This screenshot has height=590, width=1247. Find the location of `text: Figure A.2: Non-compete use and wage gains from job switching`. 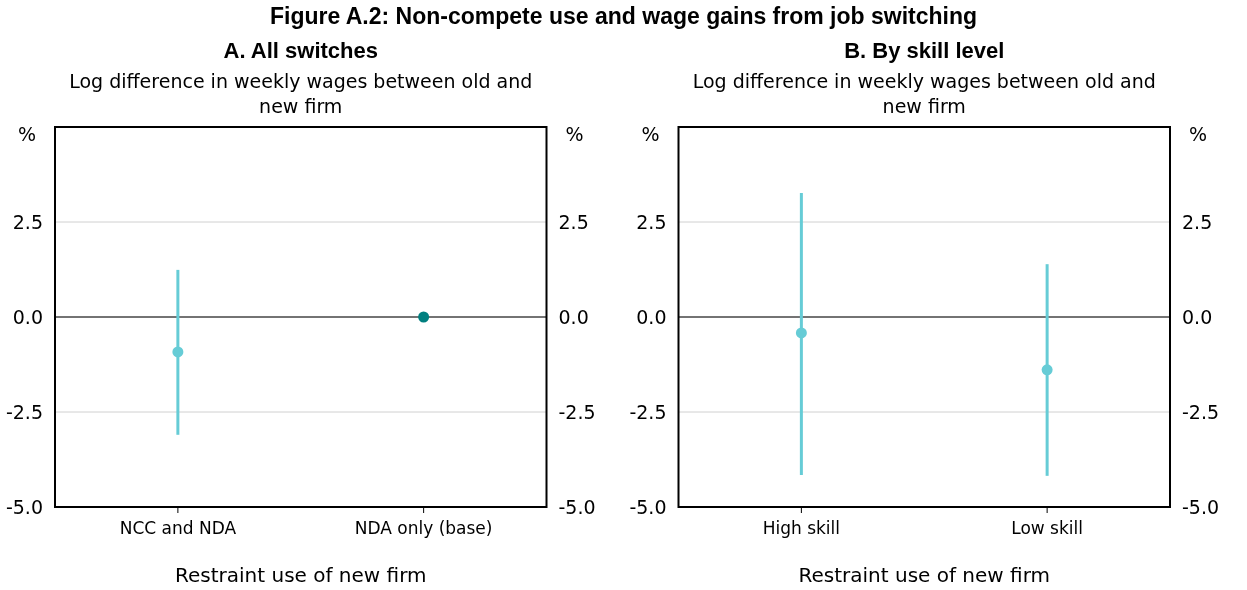

text: Figure A.2: Non-compete use and wage gains from job switching is located at coordinates (623, 16).